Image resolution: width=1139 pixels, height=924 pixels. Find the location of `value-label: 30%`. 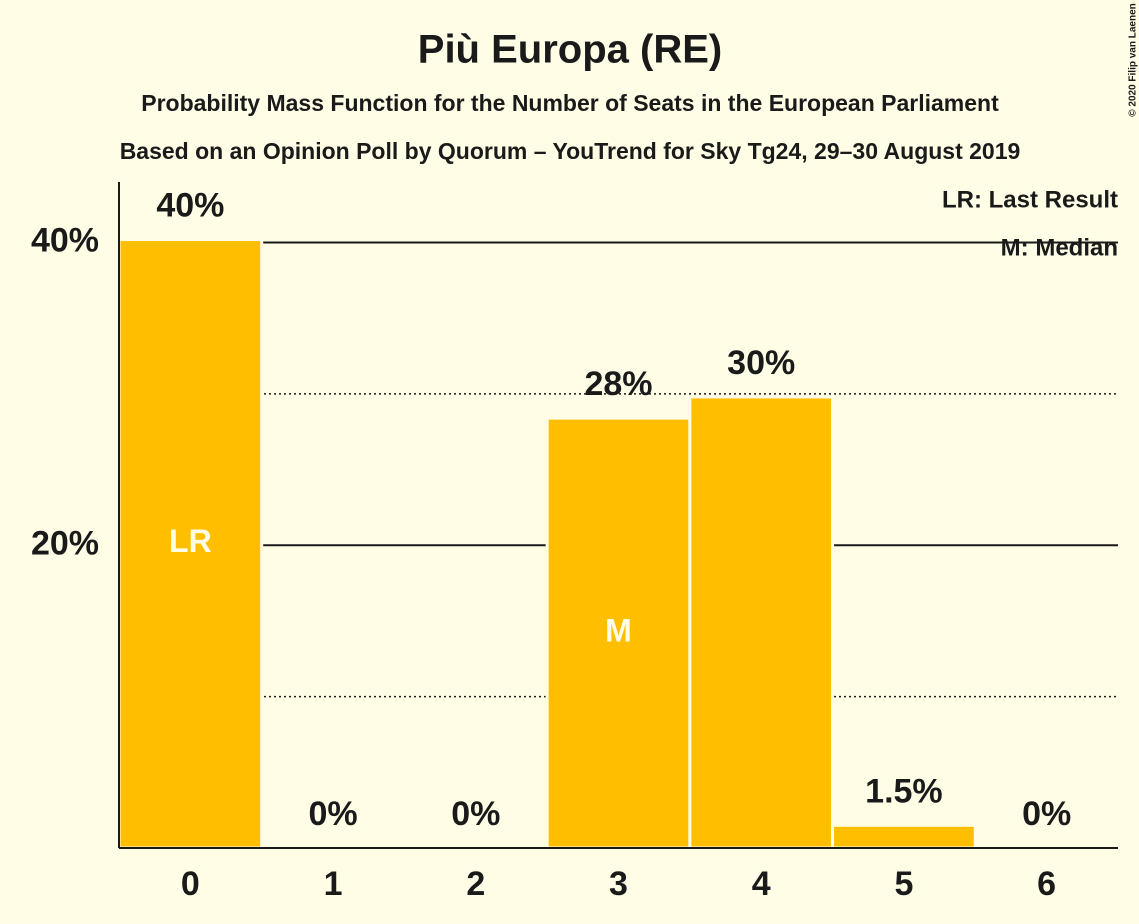

value-label: 30% is located at coordinates (761, 363).